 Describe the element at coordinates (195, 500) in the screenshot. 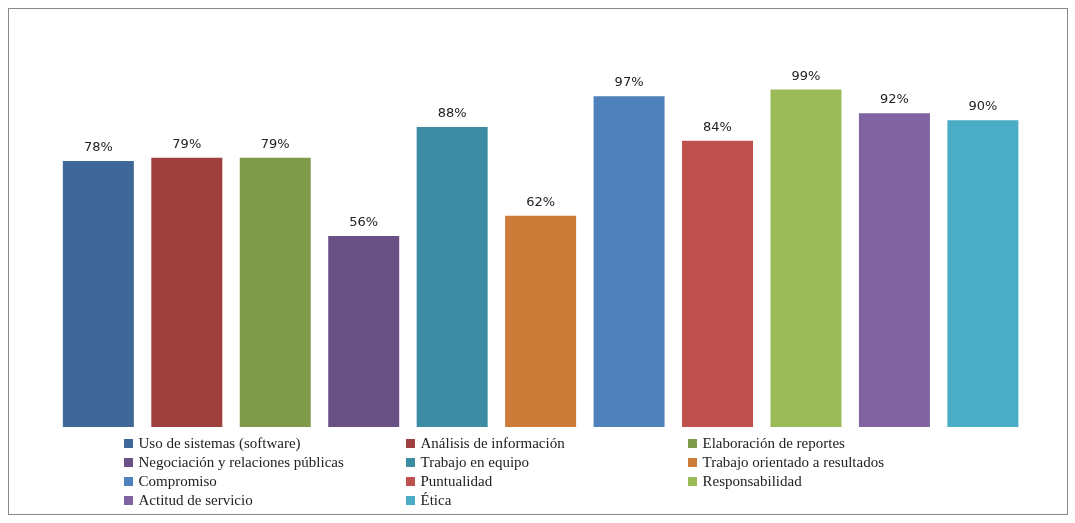

I see `legend-label: Actitud de servicio` at that location.